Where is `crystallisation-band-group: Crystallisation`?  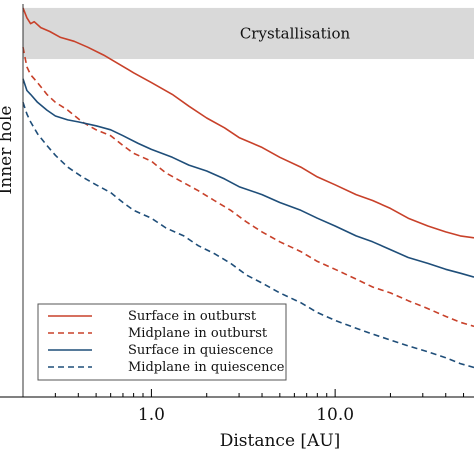 crystallisation-band-group: Crystallisation is located at coordinates (248, 33).